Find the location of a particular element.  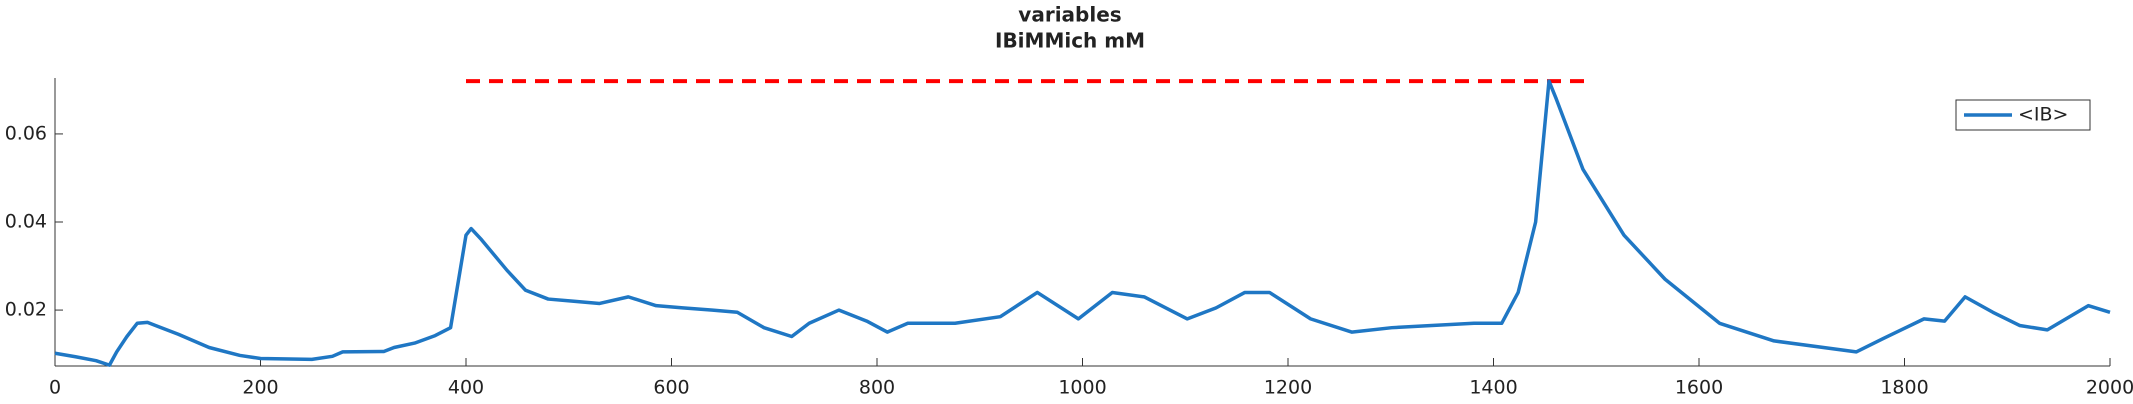

x-tick-label: 1600 is located at coordinates (1699, 388).